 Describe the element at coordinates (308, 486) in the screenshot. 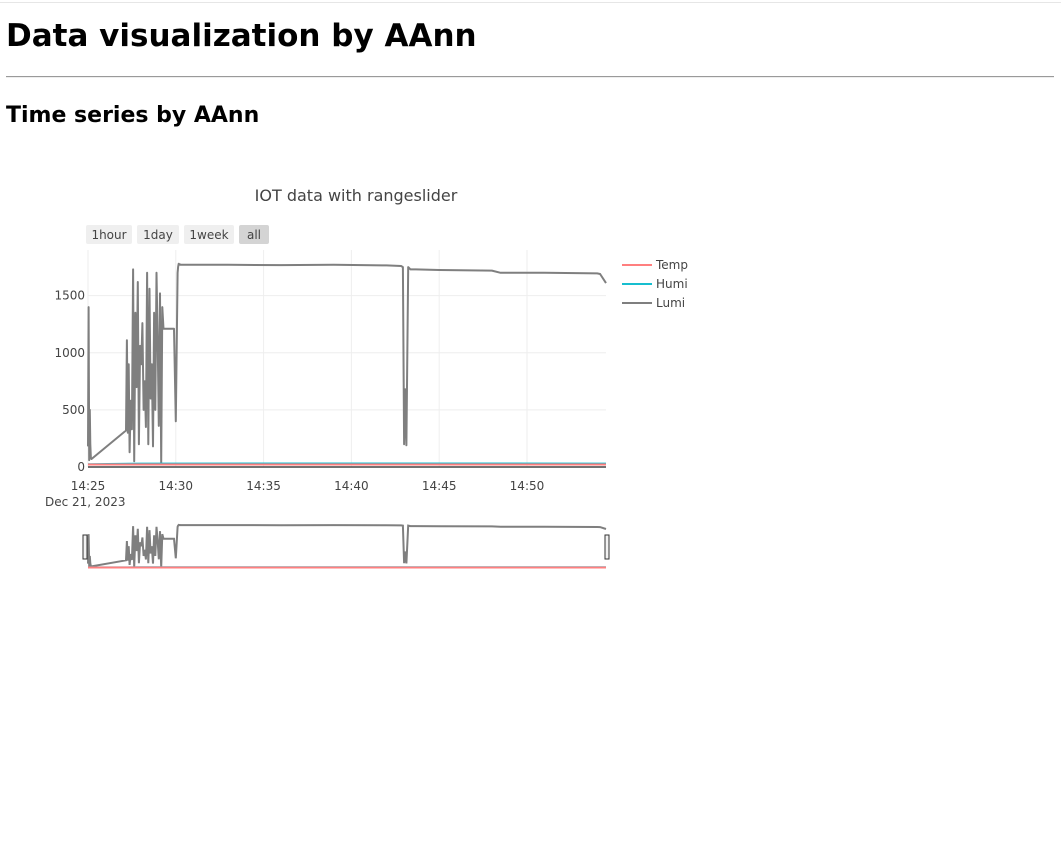

I see `x-axis: 14:25 14:30 14:35 14:40 14:45 14:50` at that location.